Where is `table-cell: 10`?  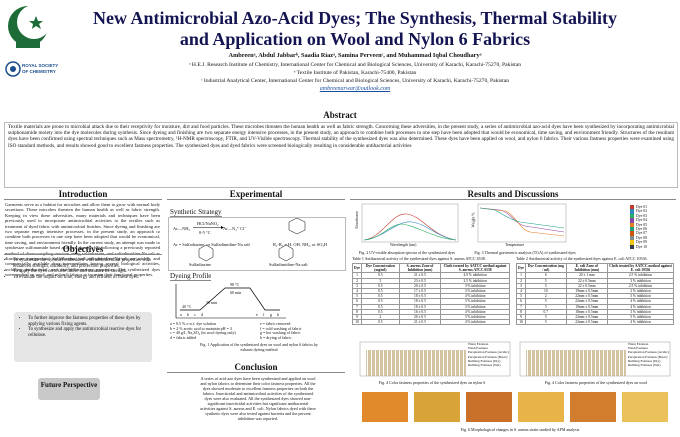
table-cell: 10 is located at coordinates (521, 322).